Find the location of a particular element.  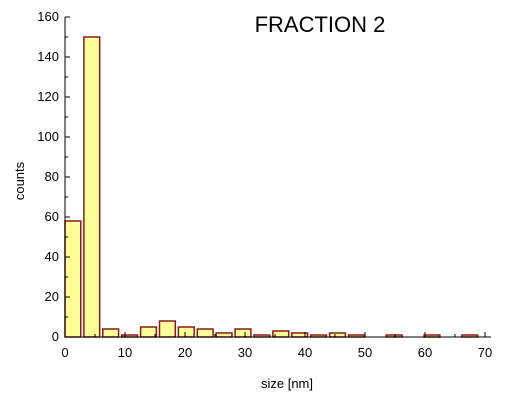

y-axis-ticks: 0 20 40 60 80 100 120 140 160 is located at coordinates (53, 176).